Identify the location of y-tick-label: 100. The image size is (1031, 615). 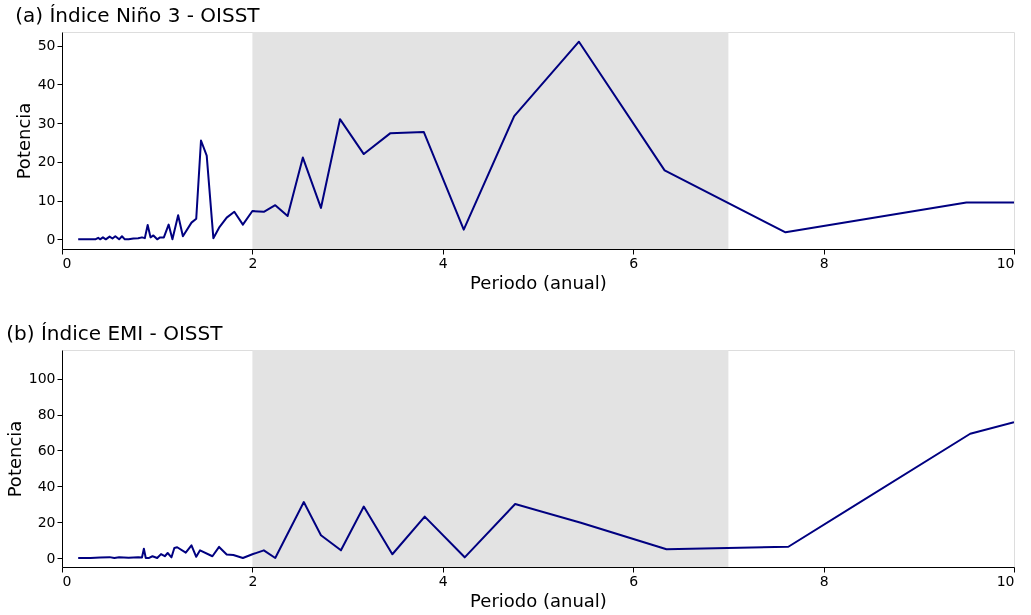
(42, 378).